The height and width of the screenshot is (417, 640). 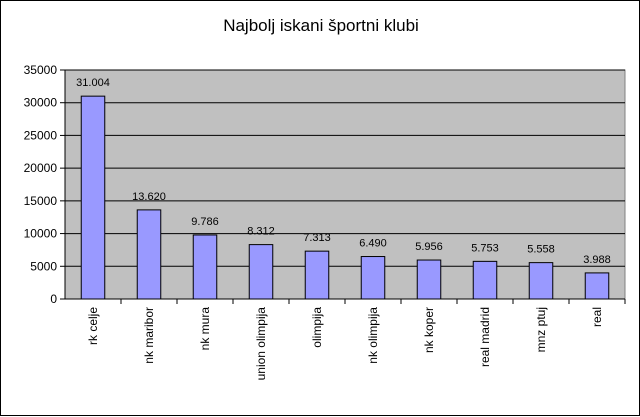 What do you see at coordinates (149, 335) in the screenshot?
I see `x-tick-label: nk maribor` at bounding box center [149, 335].